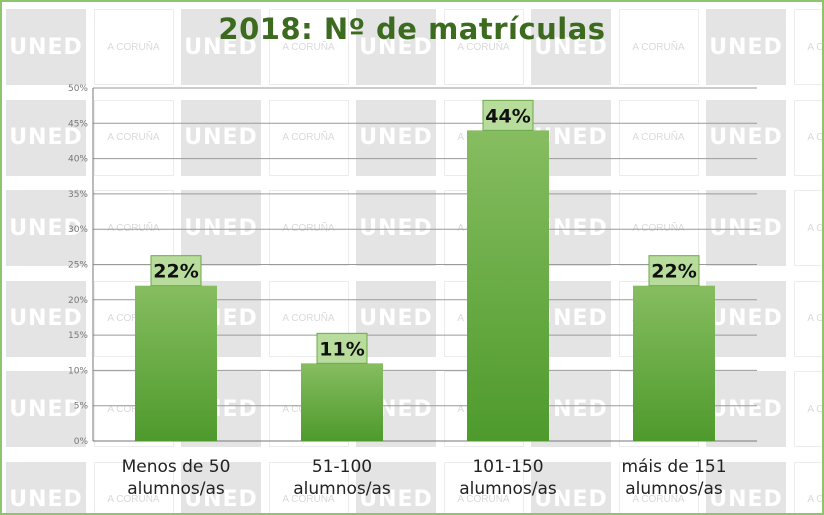 Image resolution: width=824 pixels, height=515 pixels. Describe the element at coordinates (673, 467) in the screenshot. I see `x-tick-label: máis de 151` at that location.